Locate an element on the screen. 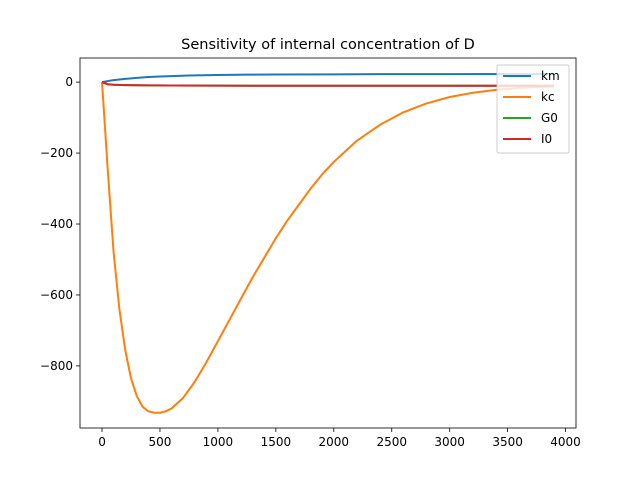 This screenshot has height=480, width=640. x-tick-label: 0 is located at coordinates (102, 442).